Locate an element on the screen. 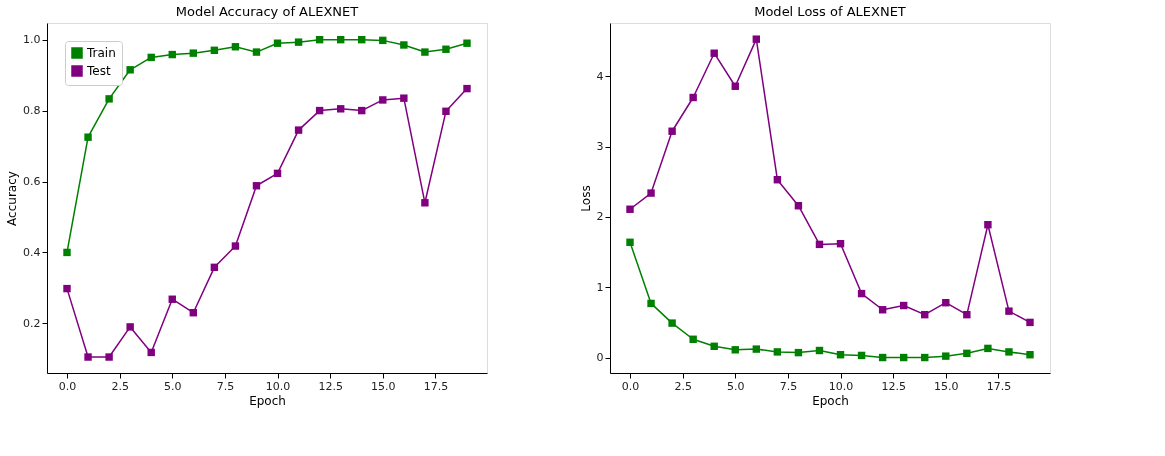  y-tick-label: 0.4 is located at coordinates (32, 252).